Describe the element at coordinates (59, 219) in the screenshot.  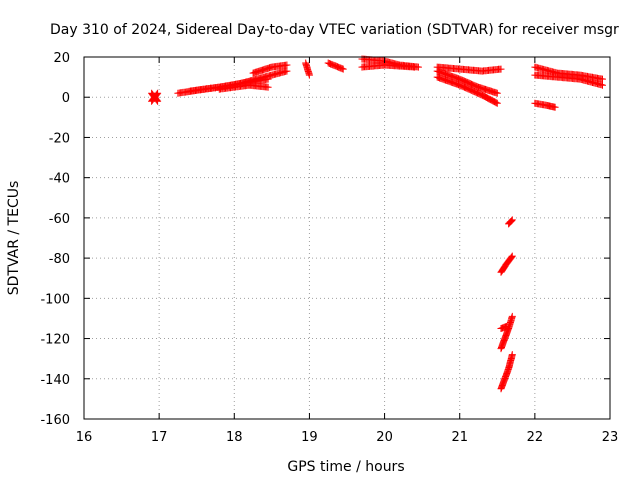
I see `y-tick-label: -60` at that location.